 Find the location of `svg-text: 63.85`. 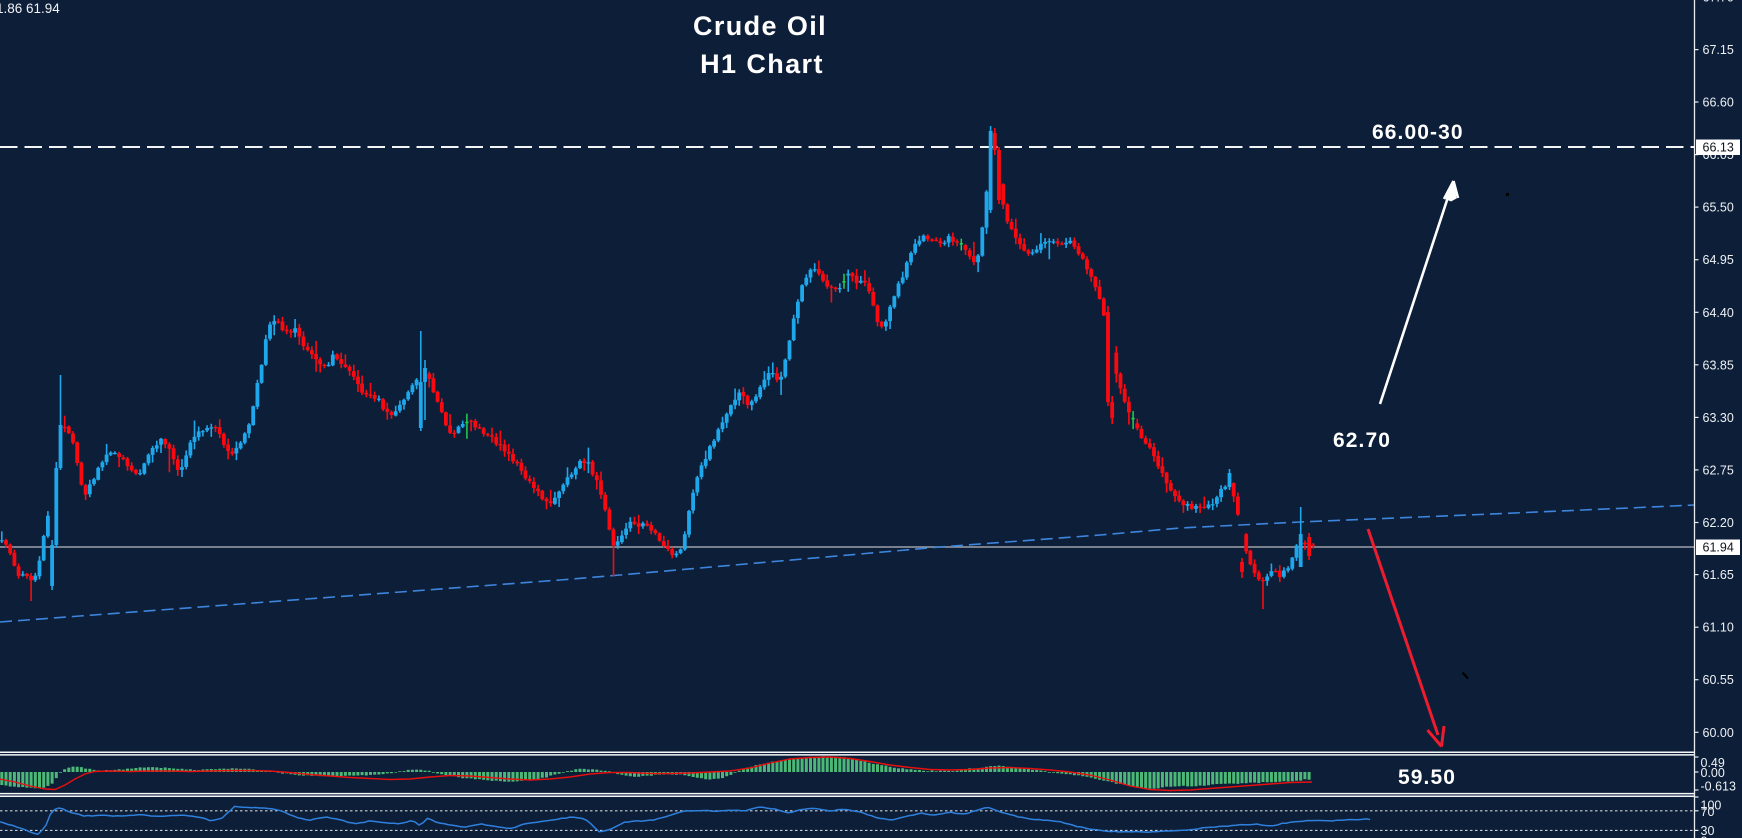

svg-text: 63.85 is located at coordinates (1718, 365).